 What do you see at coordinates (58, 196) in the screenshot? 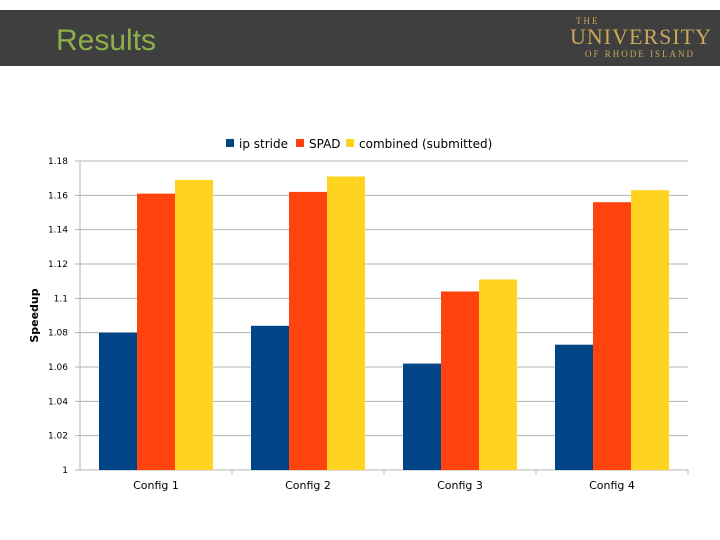
I see `y-tick-label: 1.16` at bounding box center [58, 196].